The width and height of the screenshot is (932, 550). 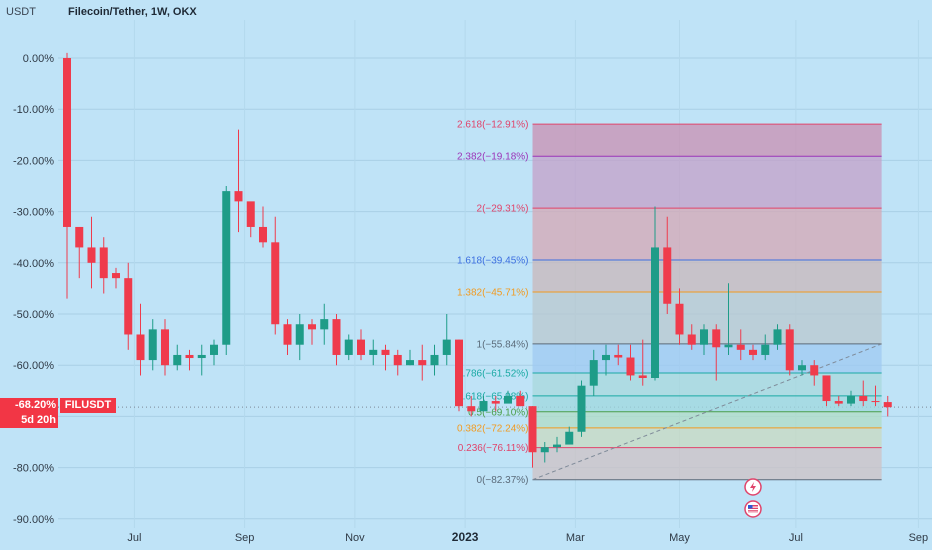 What do you see at coordinates (493, 448) in the screenshot?
I see `fib-level-label: 0.236(−76.11%)` at bounding box center [493, 448].